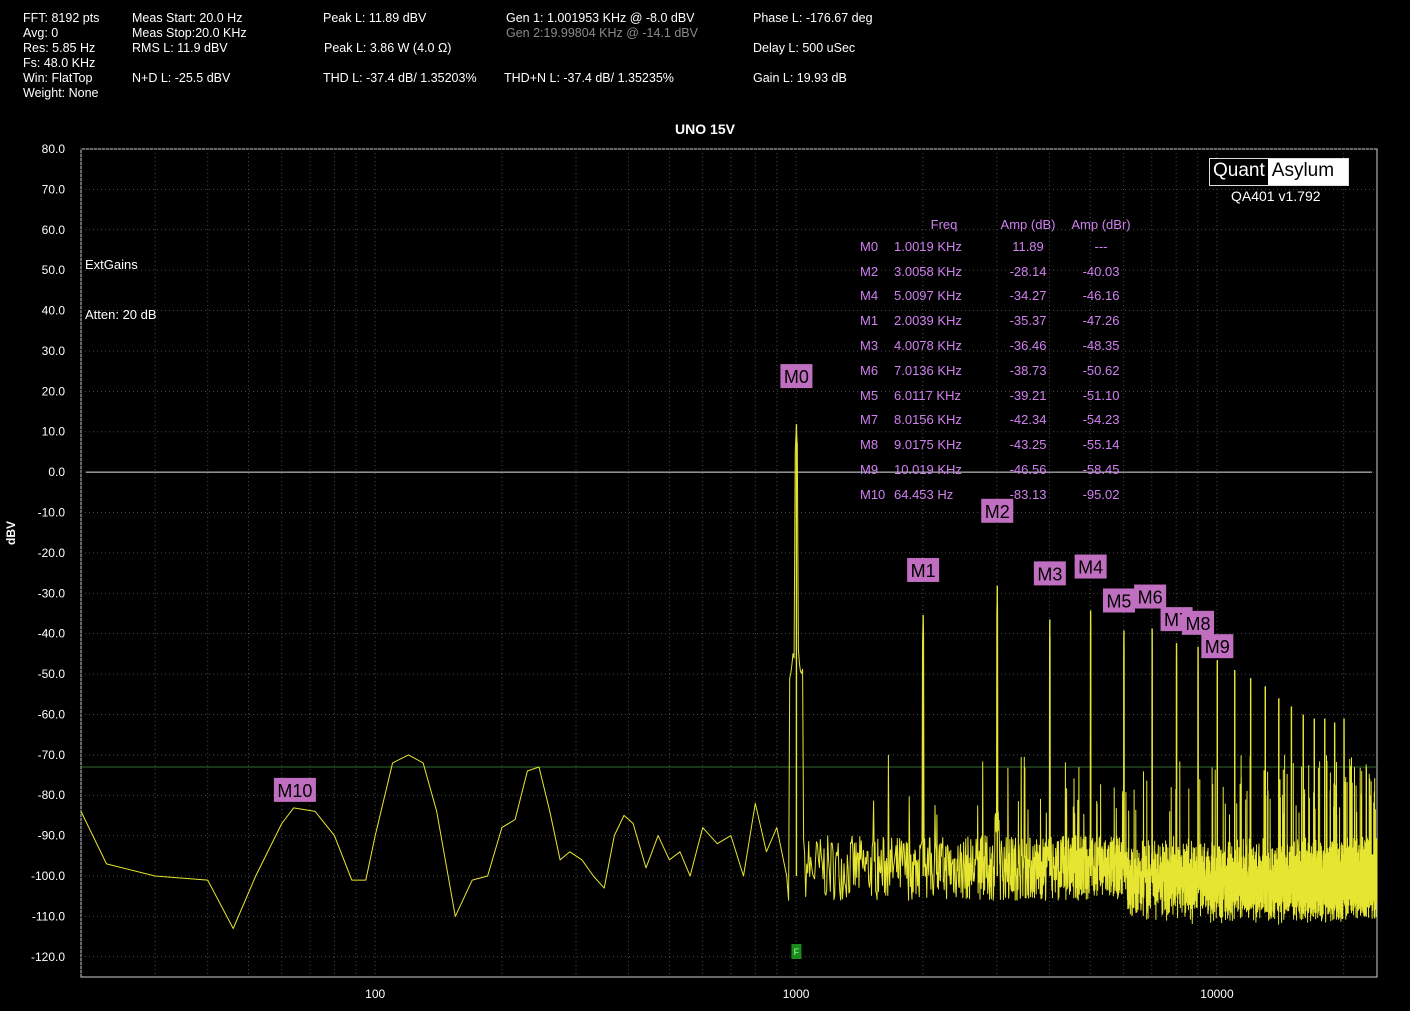 This screenshot has width=1410, height=1011. What do you see at coordinates (181, 78) in the screenshot?
I see `noise-distortion-readout: N+D L: -25.5 dBV` at bounding box center [181, 78].